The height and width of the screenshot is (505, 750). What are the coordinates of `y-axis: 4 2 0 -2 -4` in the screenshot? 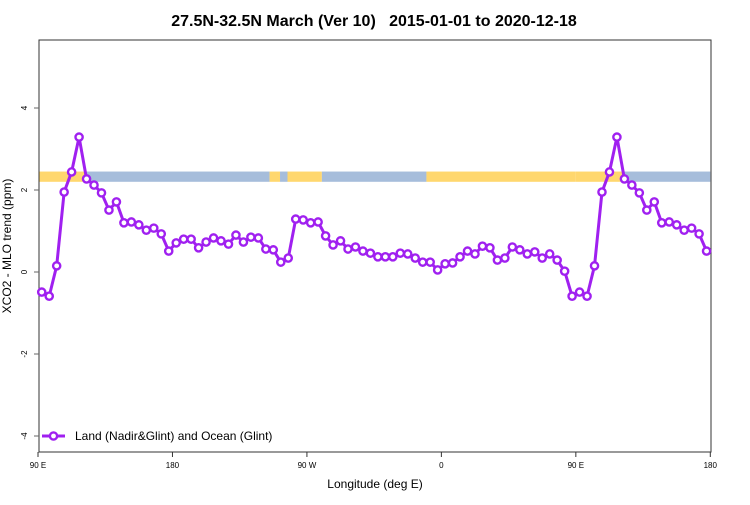 It's located at (29, 272).